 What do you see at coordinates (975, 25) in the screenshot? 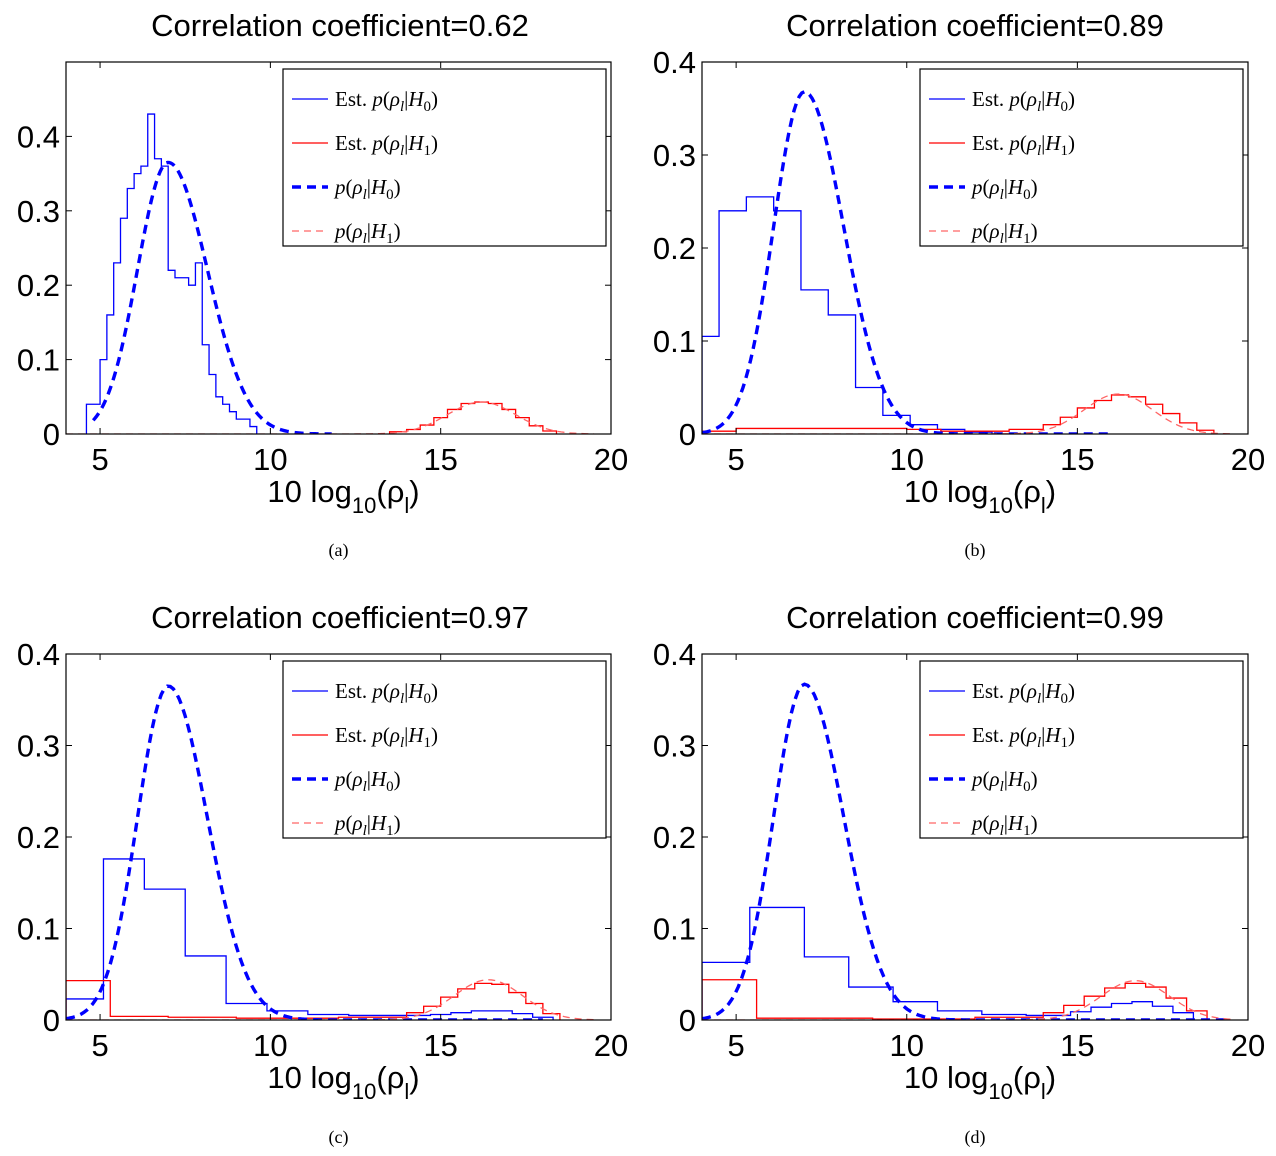
I see `chart-title: Correlation coefficient=0.89` at bounding box center [975, 25].